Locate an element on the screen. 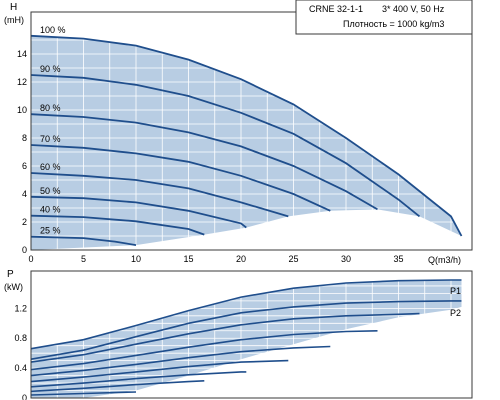 The width and height of the screenshot is (500, 400). head-y-tick-label: 2 is located at coordinates (24, 222).